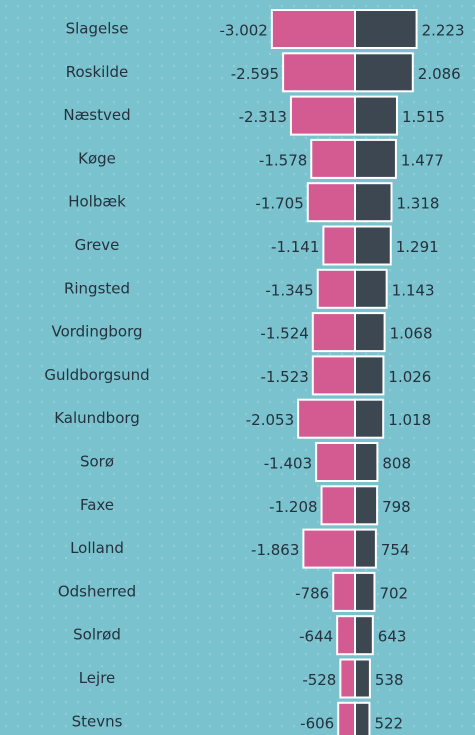 This screenshot has height=735, width=475. I want to click on value-label: 2.086, so click(439, 74).